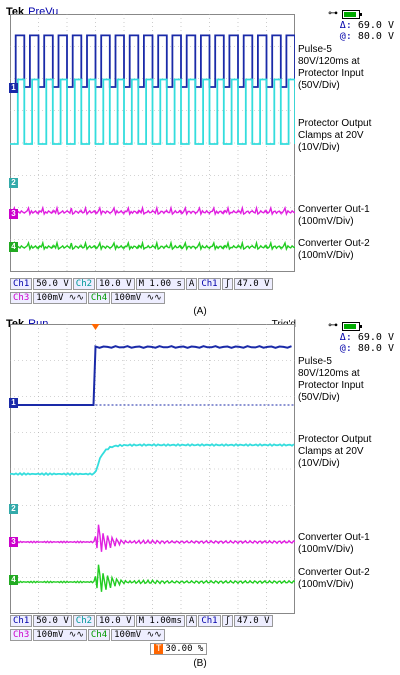 The height and width of the screenshot is (675, 400). I want to click on caption-a: (A), so click(200, 311).